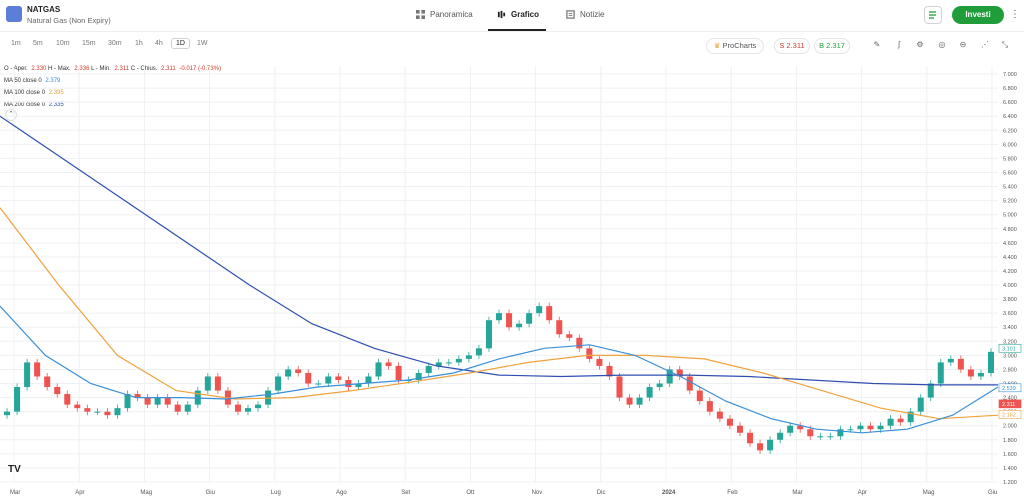 The width and height of the screenshot is (1024, 499). What do you see at coordinates (139, 43) in the screenshot?
I see `timeframe-1h: 1h` at bounding box center [139, 43].